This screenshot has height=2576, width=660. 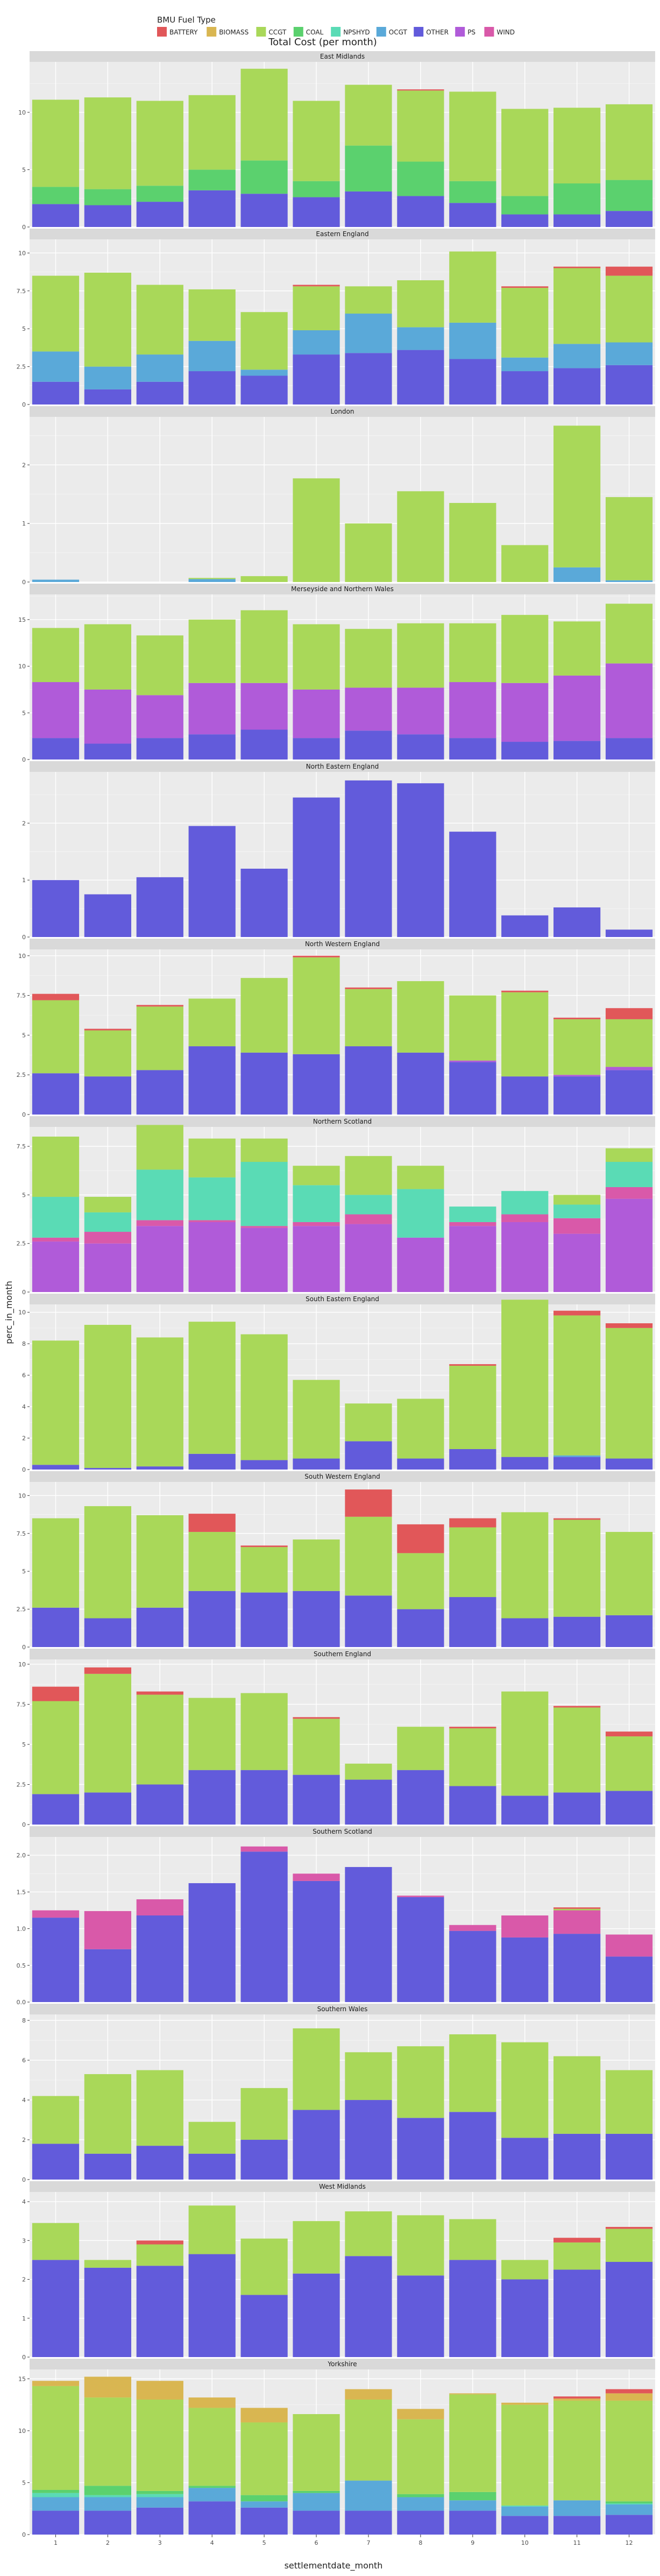 I want to click on facet-strip-label: North Eastern England, so click(x=342, y=766).